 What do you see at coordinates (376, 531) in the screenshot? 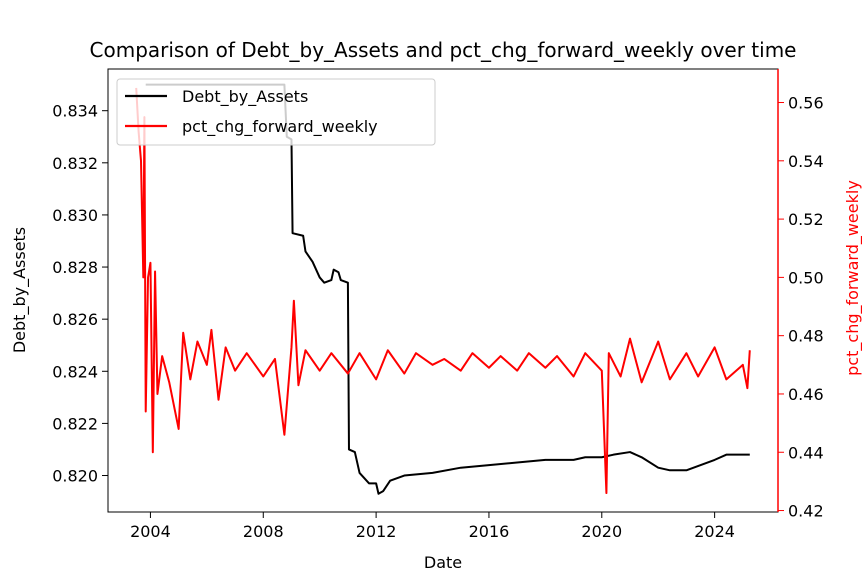
I see `x-tick-label: 2012` at bounding box center [376, 531].